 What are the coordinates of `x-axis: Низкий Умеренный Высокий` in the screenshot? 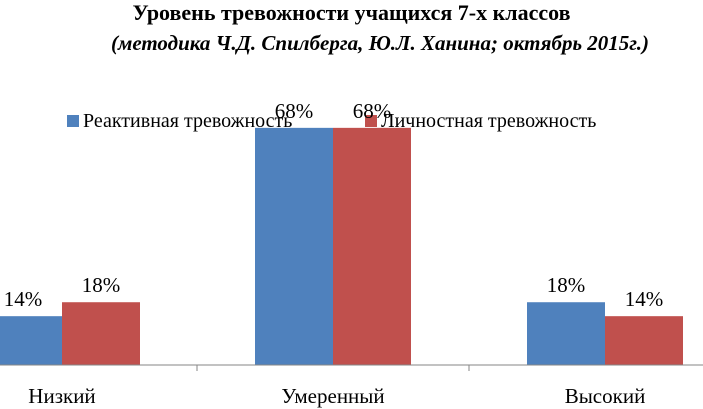 It's located at (351, 386).